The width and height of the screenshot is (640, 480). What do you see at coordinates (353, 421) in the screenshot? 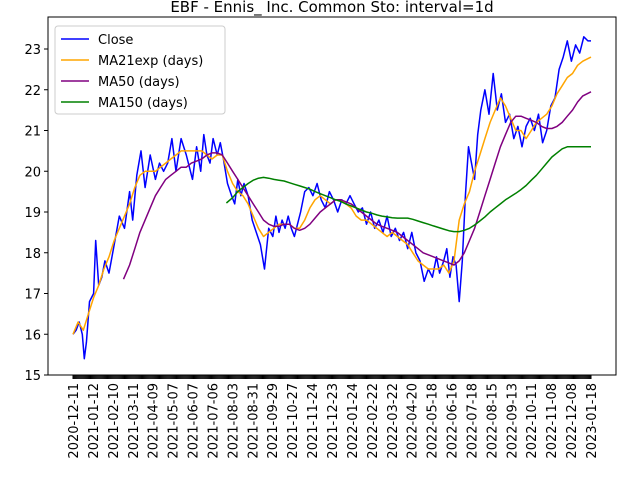
I see `x-tick-label: 2022-01-24` at bounding box center [353, 421].